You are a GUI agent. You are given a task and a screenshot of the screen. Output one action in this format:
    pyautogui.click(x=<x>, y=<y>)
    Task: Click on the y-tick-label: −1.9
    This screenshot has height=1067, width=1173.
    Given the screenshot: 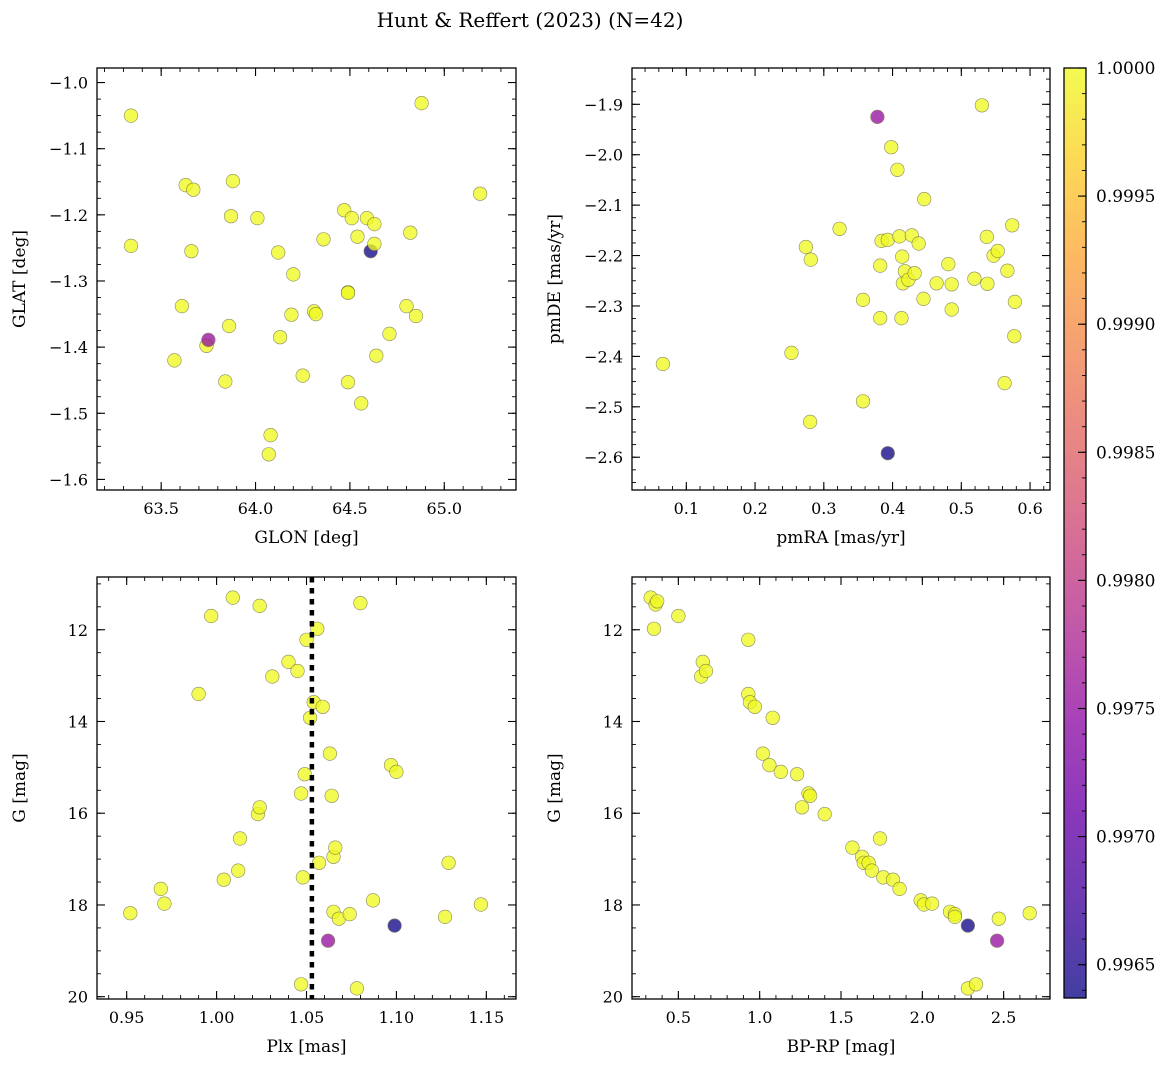 What is the action you would take?
    pyautogui.click(x=603, y=104)
    